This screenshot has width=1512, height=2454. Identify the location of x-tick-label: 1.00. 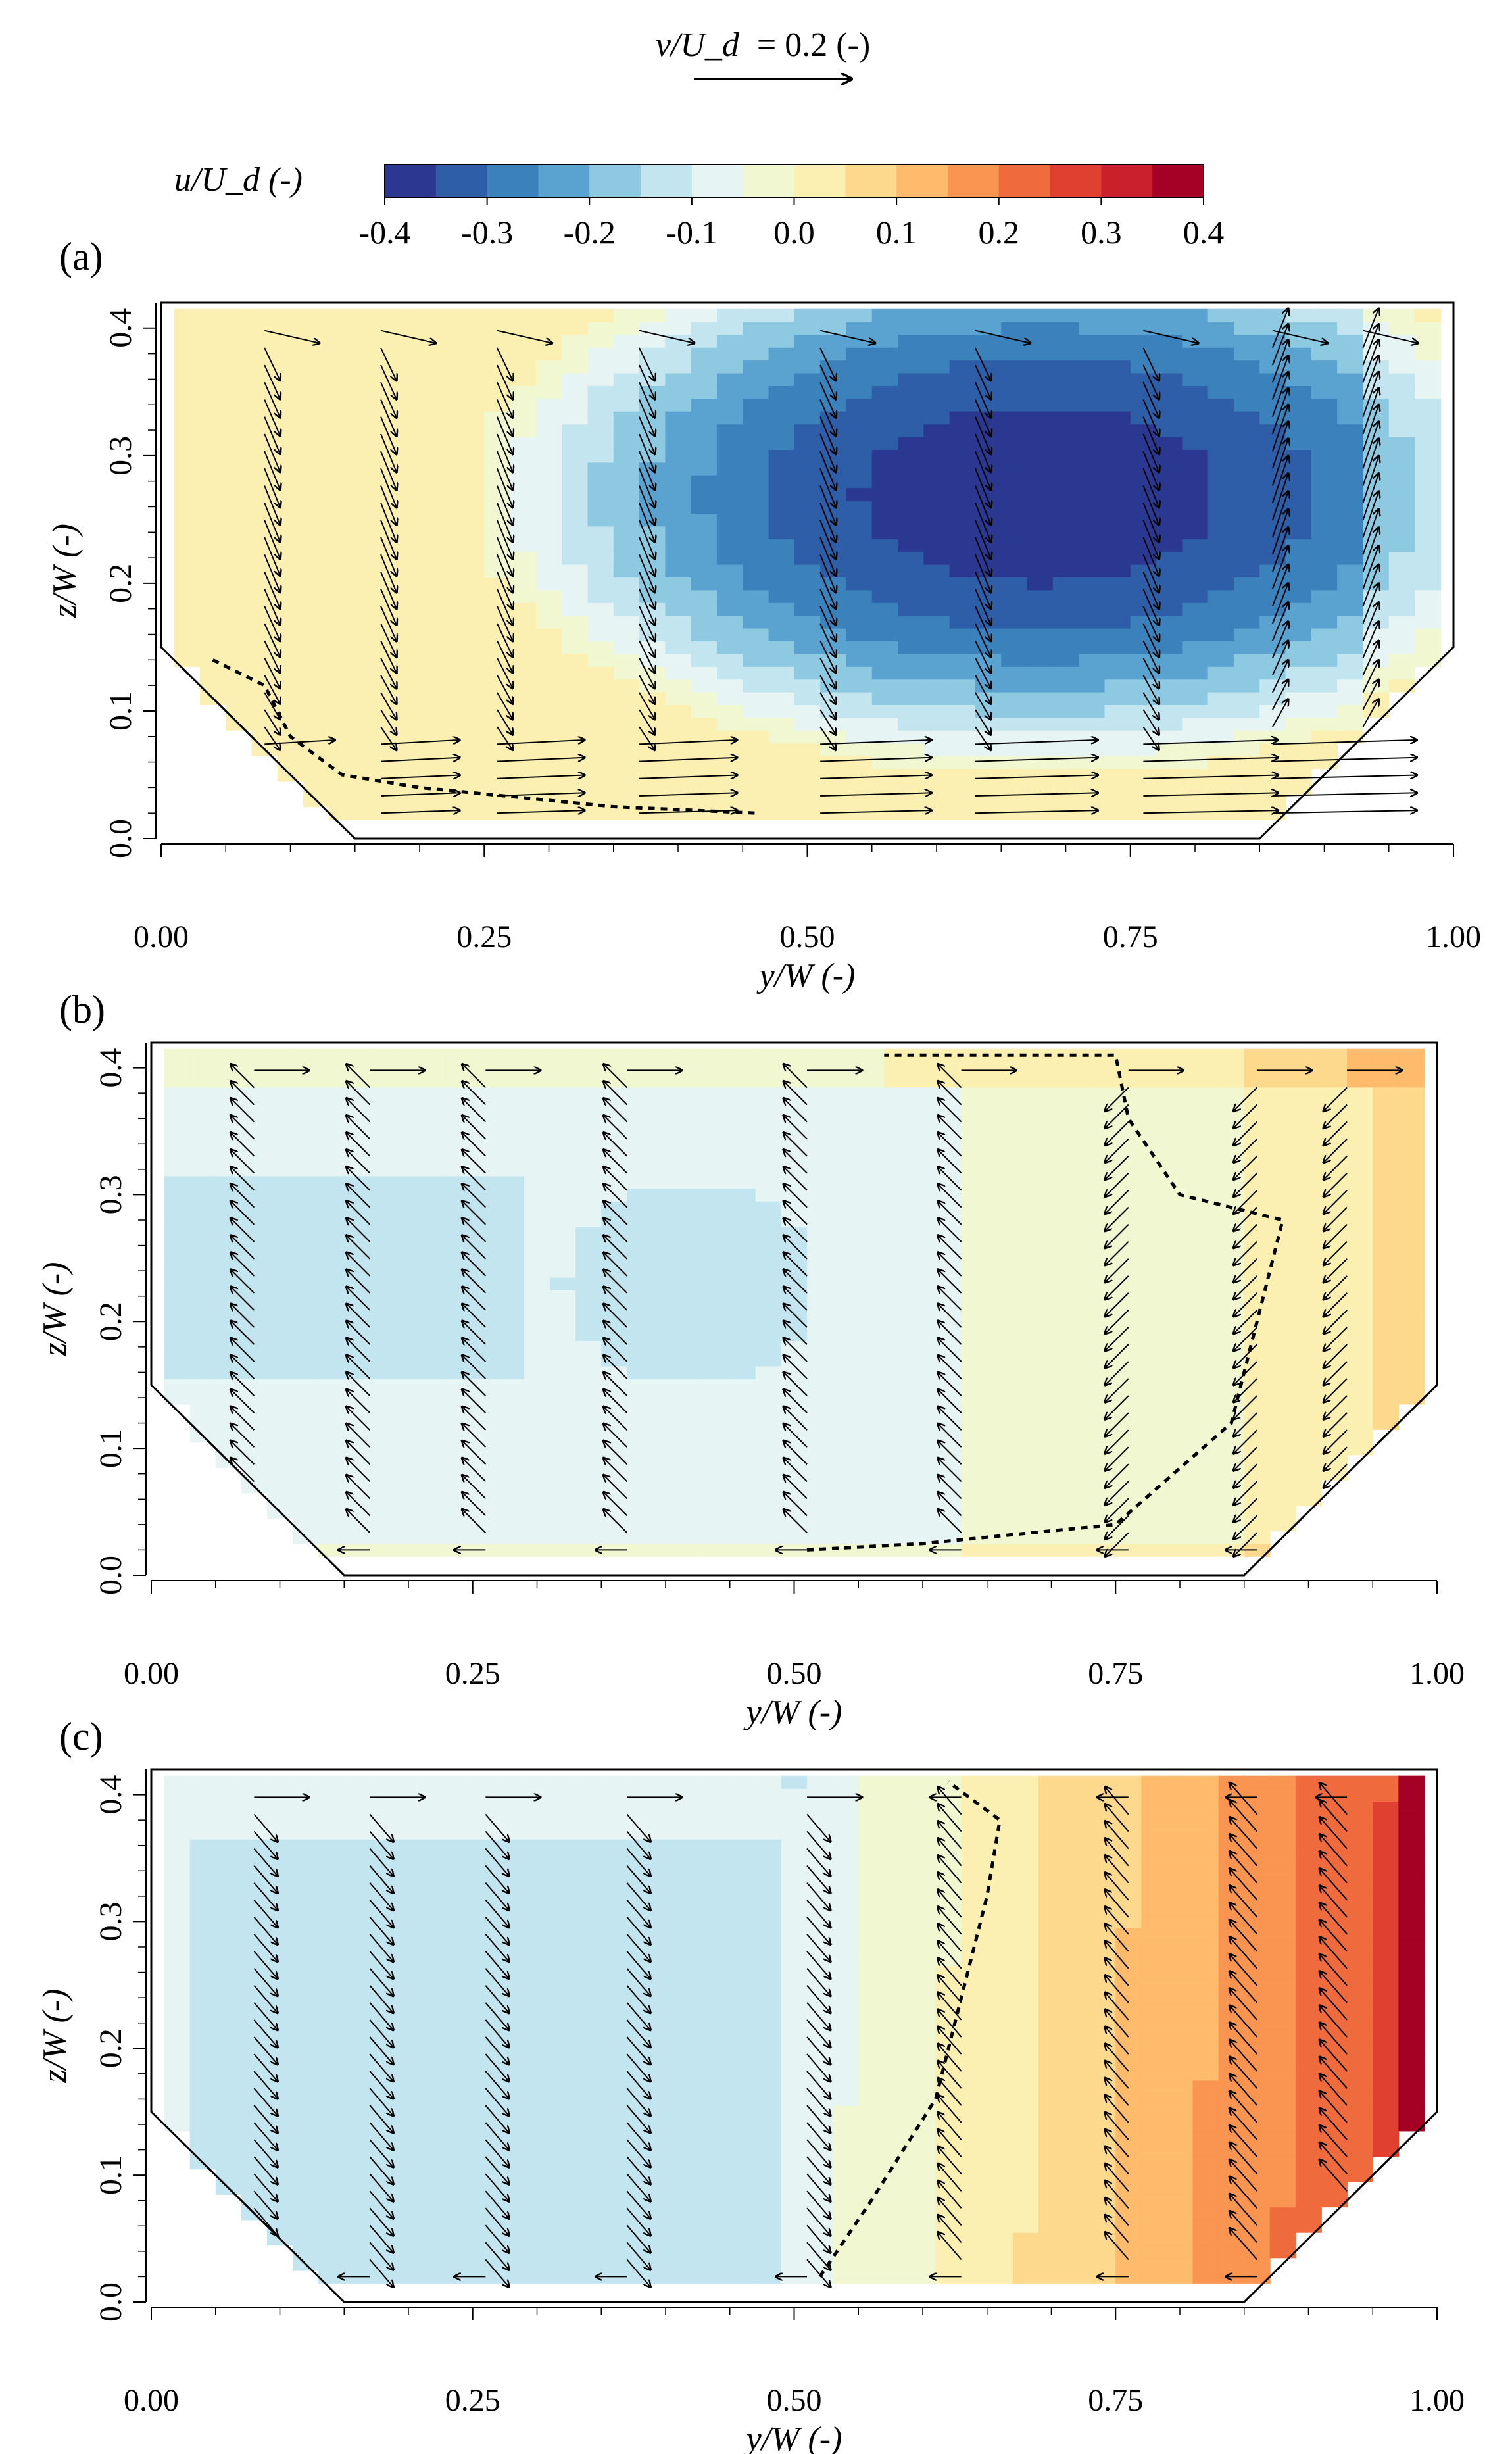
(1437, 1673).